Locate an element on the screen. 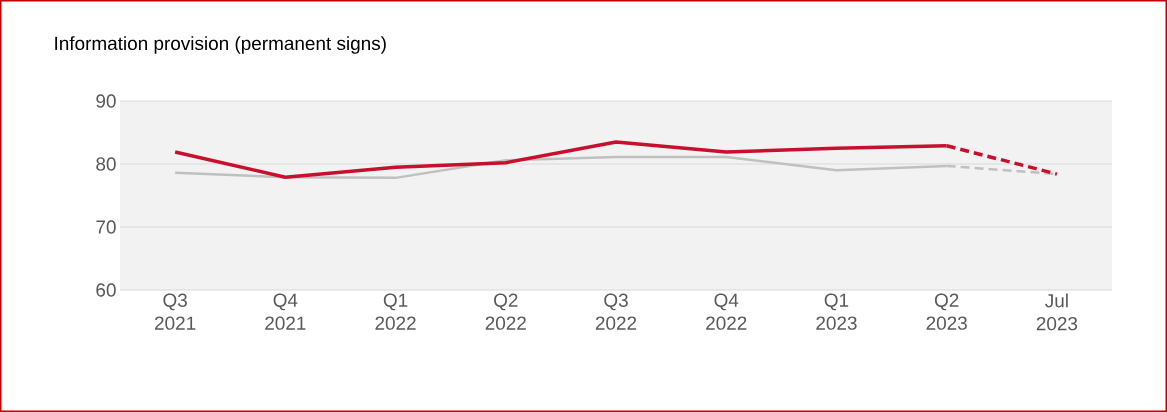 This screenshot has height=412, width=1167. x-tick-label: Q3 2021 is located at coordinates (175, 311).